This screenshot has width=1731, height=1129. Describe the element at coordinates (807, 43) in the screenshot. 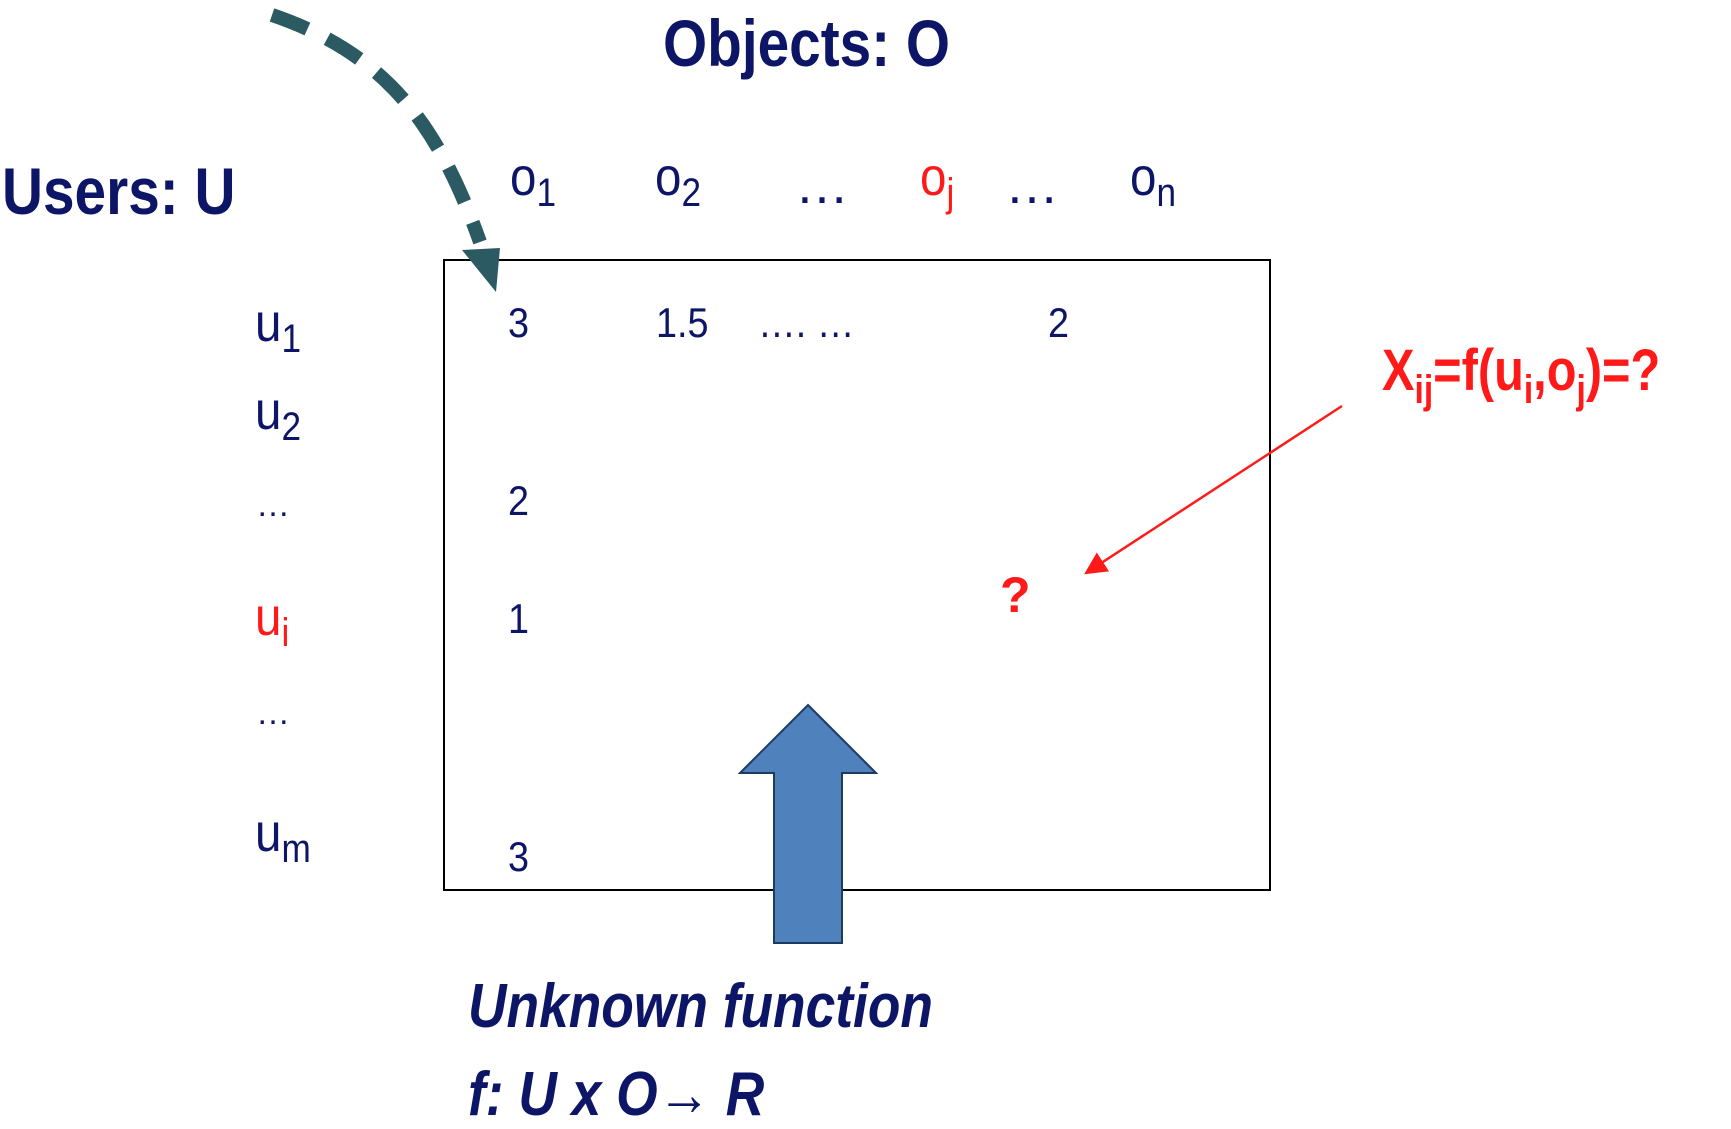

I see `objects-heading: Objects: O` at that location.